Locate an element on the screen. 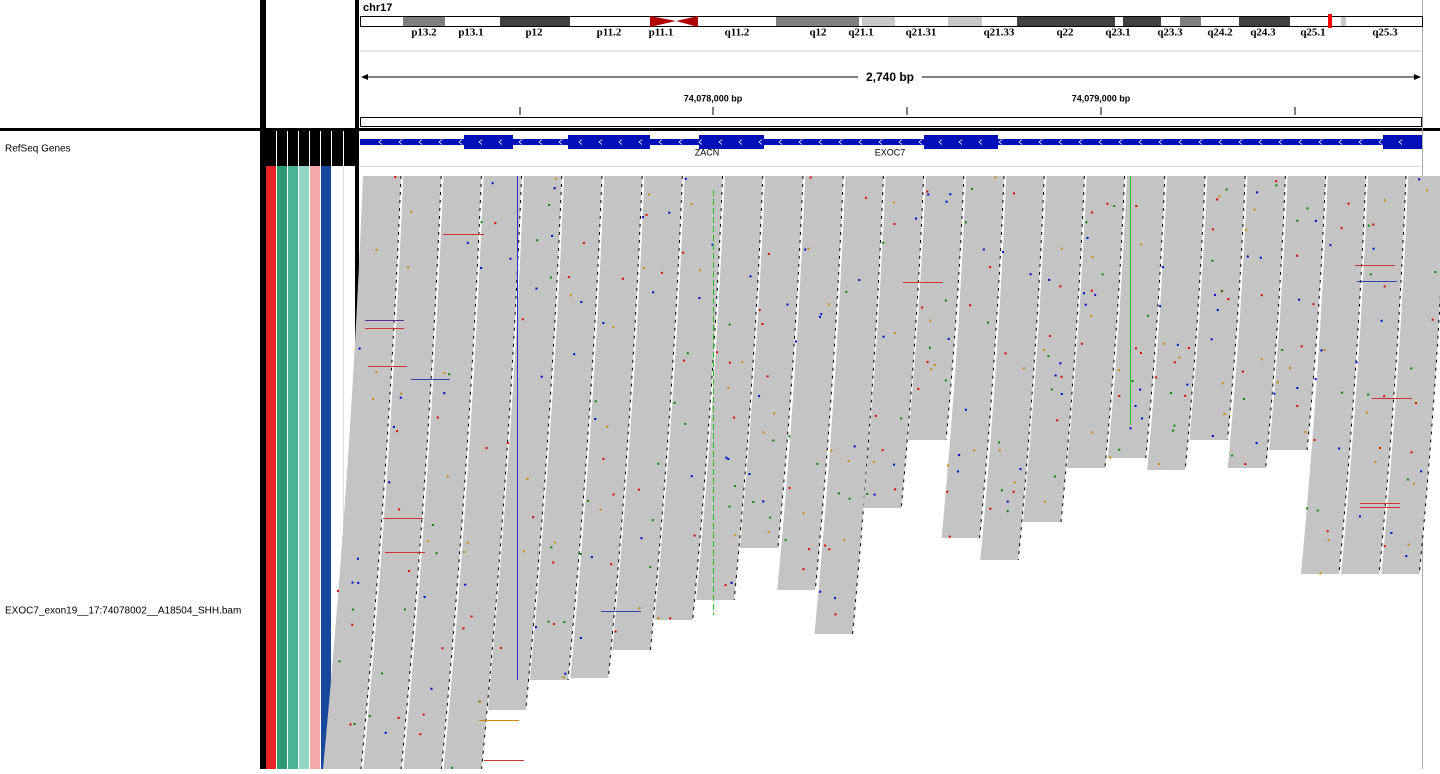  chromosome: chr17 is located at coordinates (377, 8).